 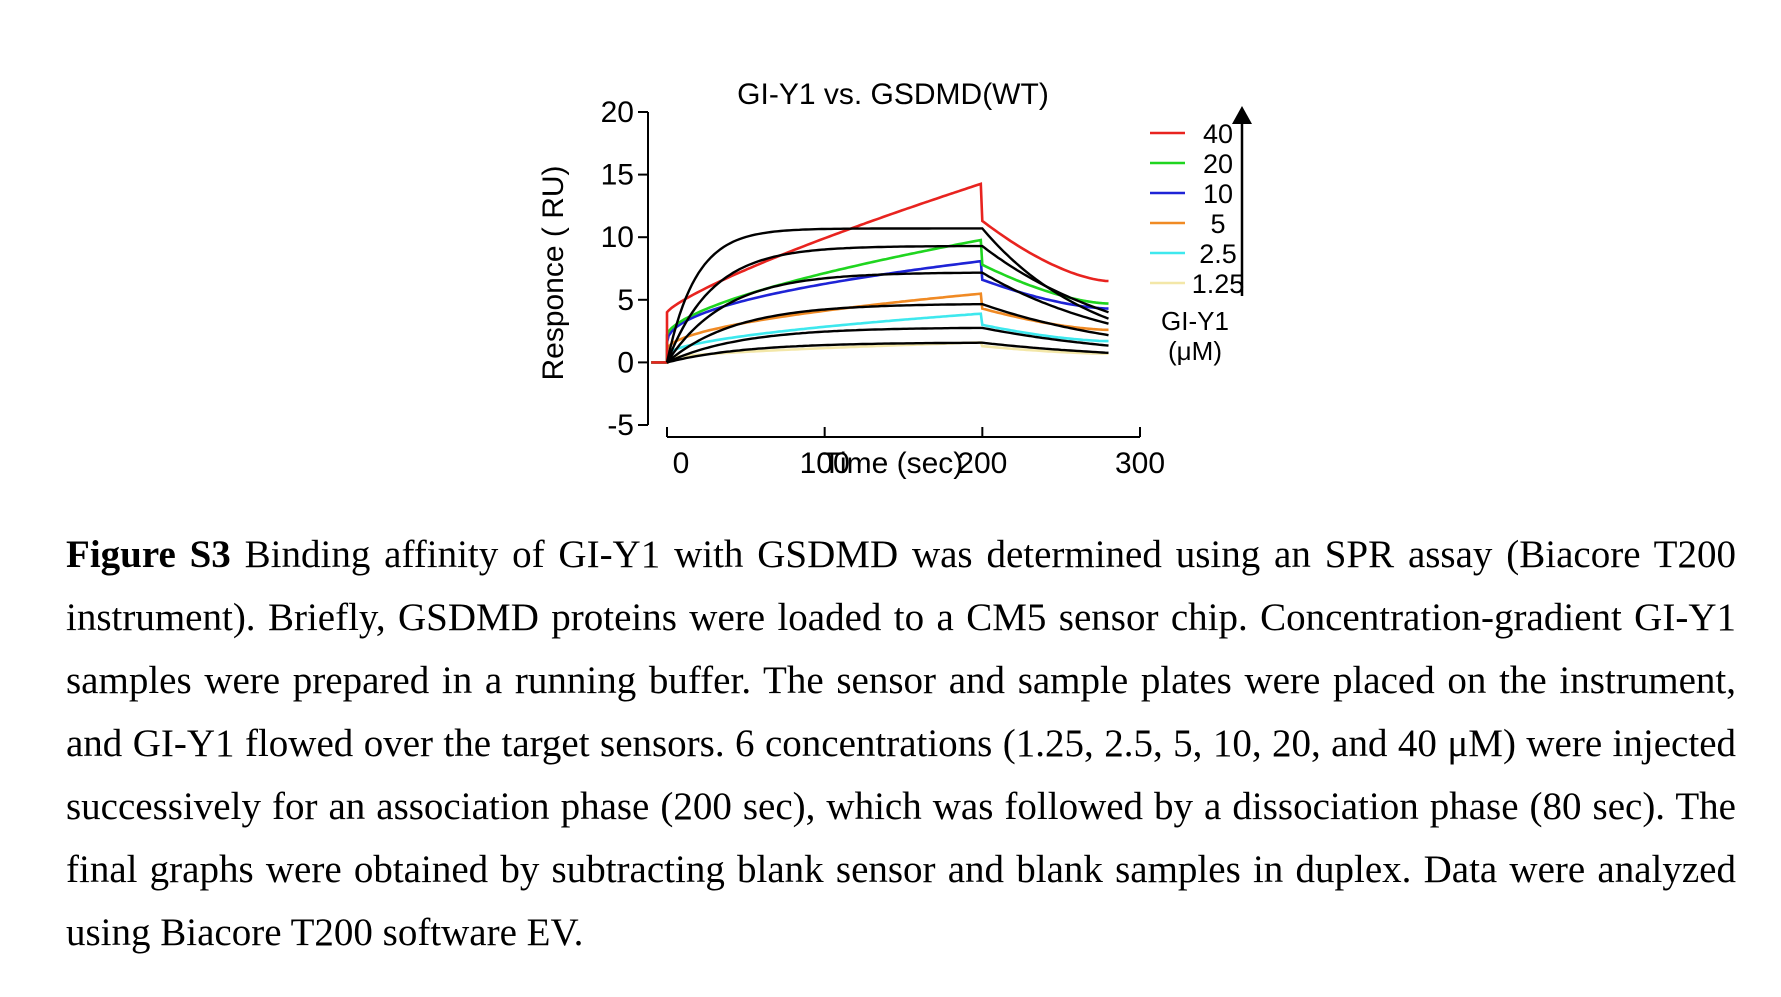 I want to click on legend-label-1-25: 1.25, so click(x=1218, y=284).